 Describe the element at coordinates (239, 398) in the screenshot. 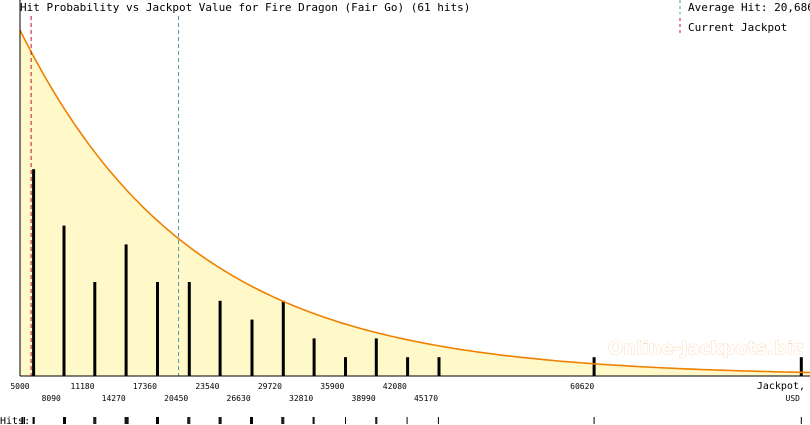

I see `x-tick-label-bottom-3: 26630` at that location.